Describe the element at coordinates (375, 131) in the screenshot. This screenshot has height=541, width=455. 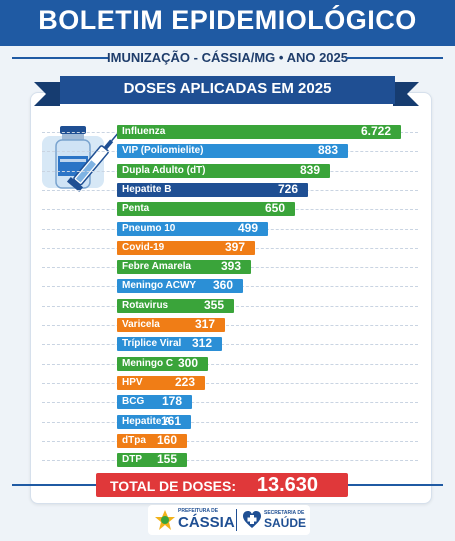
I see `bar-value-label: 6.722` at that location.